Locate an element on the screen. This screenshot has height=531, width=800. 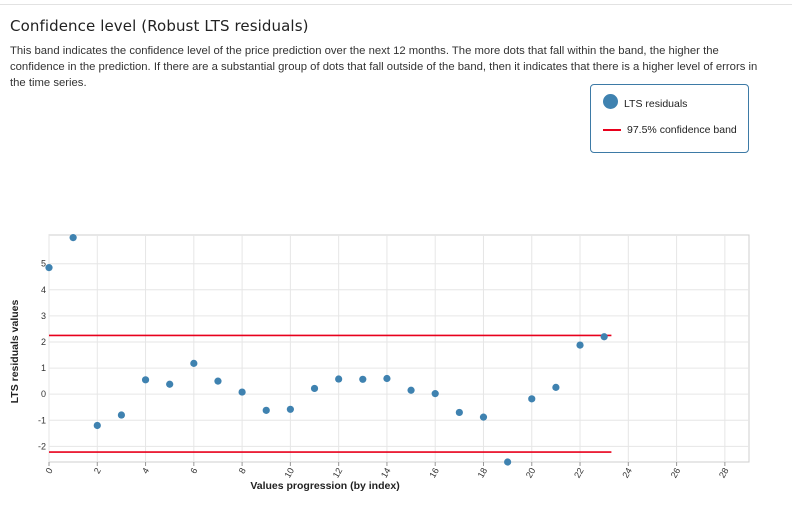
legend-item-confidence-band: 97.5% confidence band is located at coordinates (670, 130).